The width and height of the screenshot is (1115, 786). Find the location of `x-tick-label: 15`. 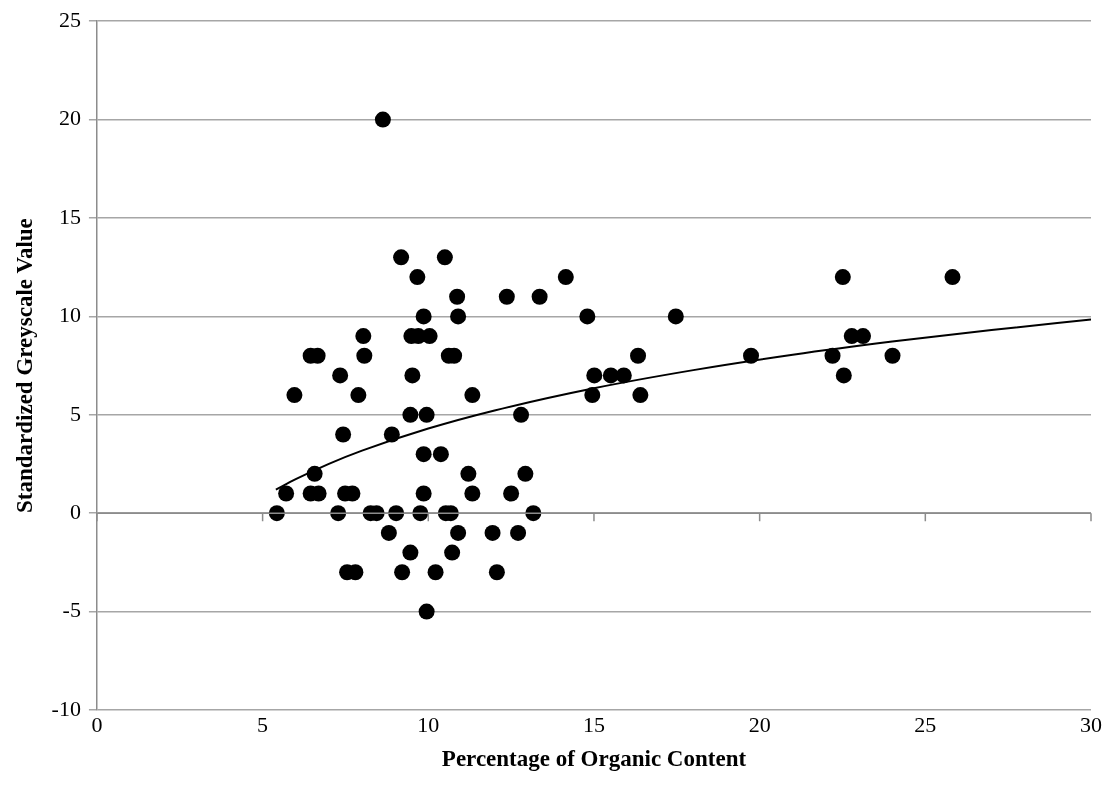

x-tick-label: 15 is located at coordinates (593, 724).